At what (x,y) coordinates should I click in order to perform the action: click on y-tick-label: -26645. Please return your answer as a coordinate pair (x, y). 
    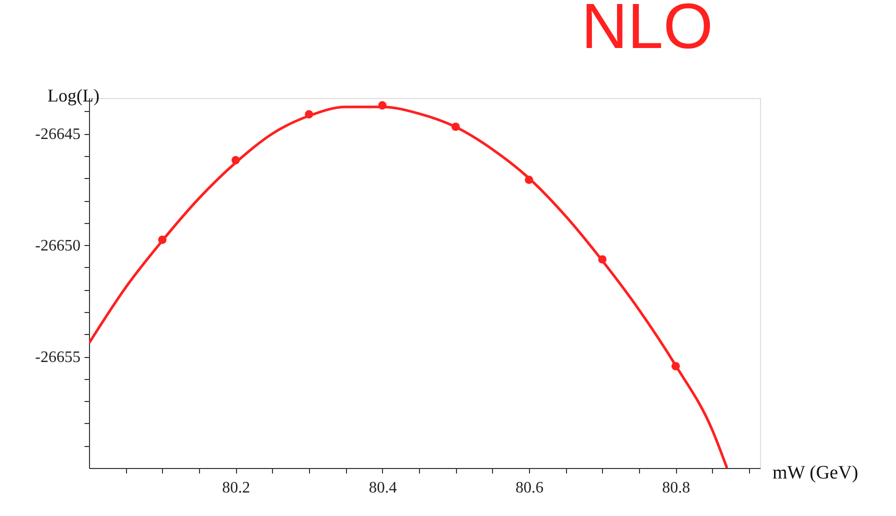
    Looking at the image, I should click on (57, 135).